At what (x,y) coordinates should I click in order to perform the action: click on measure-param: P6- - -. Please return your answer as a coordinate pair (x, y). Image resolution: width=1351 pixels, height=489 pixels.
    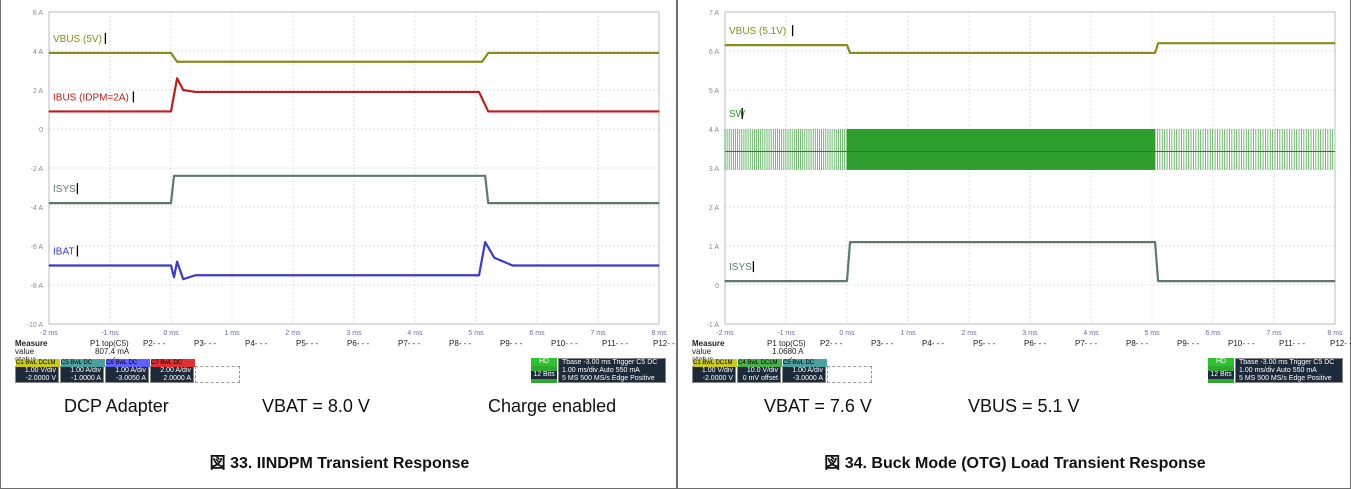
    Looking at the image, I should click on (358, 343).